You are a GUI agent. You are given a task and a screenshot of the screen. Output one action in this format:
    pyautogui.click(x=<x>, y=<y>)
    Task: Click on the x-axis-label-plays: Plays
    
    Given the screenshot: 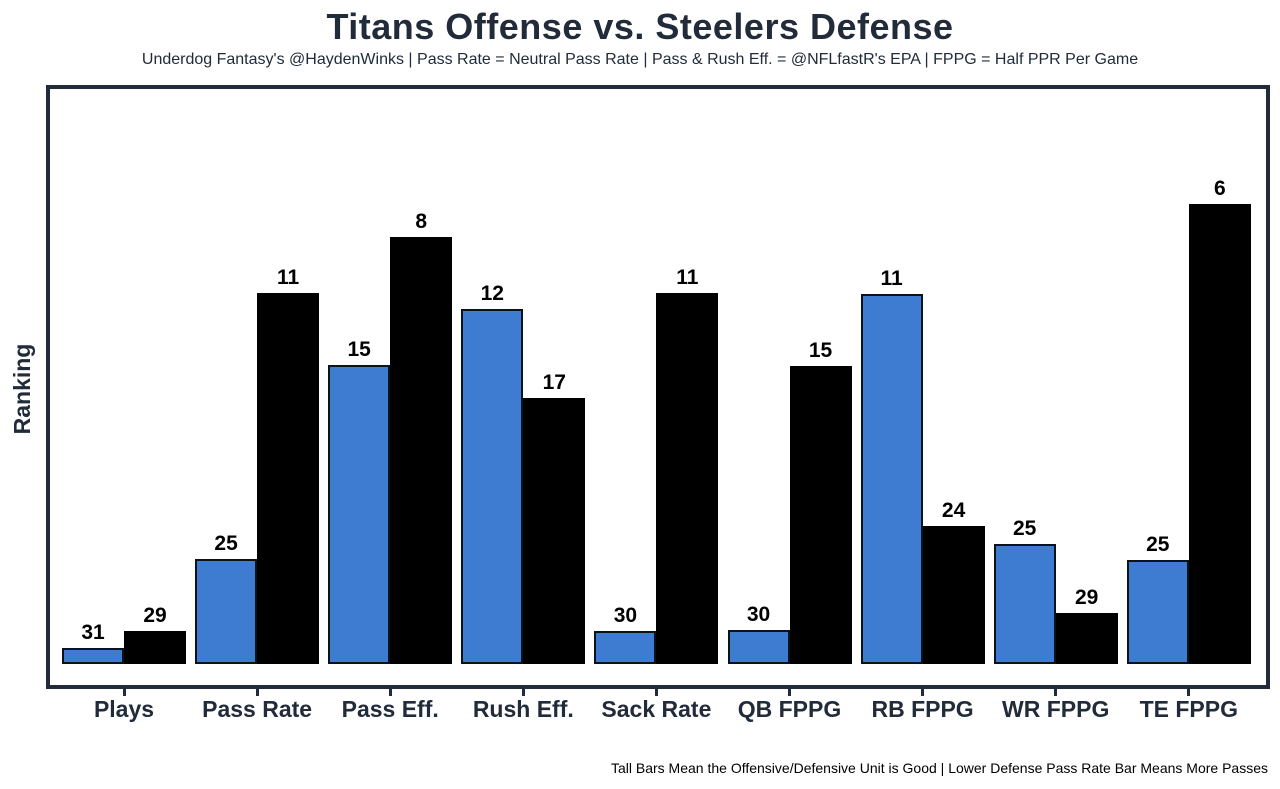 What is the action you would take?
    pyautogui.click(x=124, y=709)
    